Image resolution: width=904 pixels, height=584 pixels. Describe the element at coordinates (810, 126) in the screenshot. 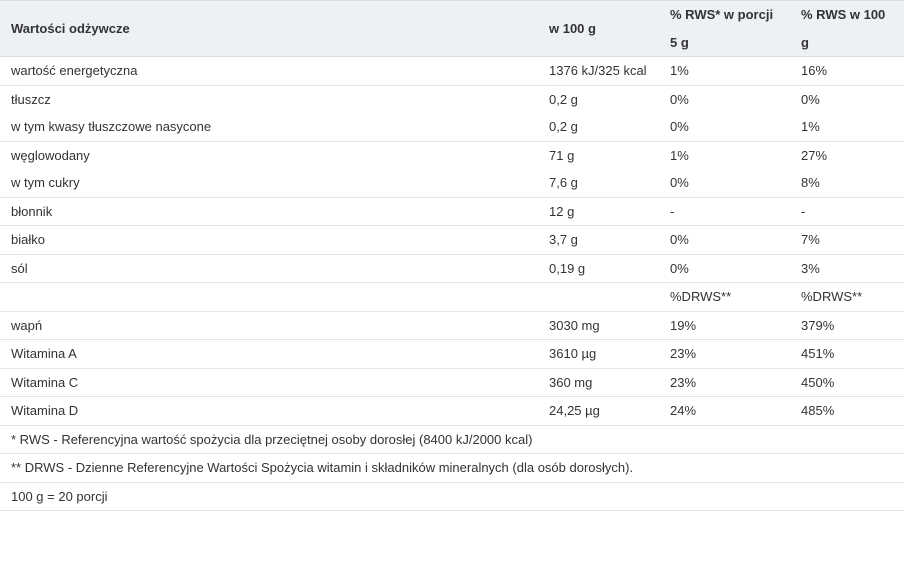

I see `row-rws-100g: 1%` at that location.